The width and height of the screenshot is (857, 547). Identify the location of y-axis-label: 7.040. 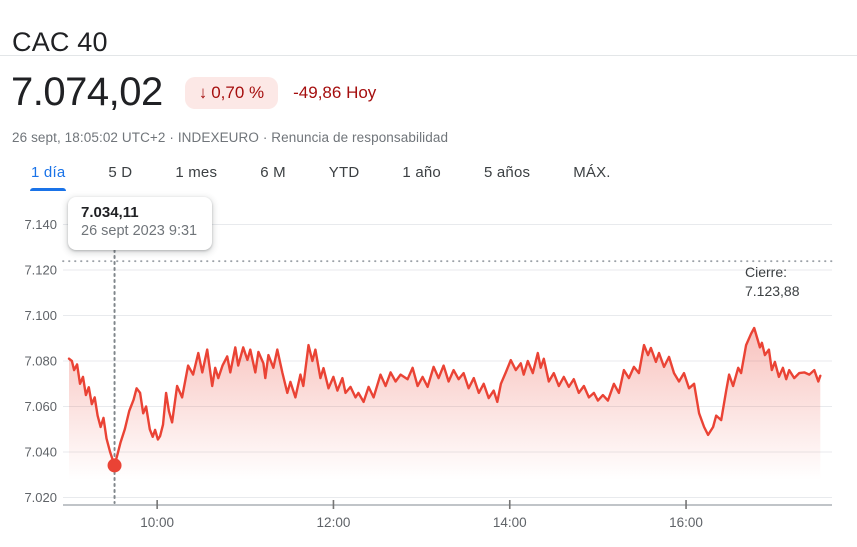
(40, 452).